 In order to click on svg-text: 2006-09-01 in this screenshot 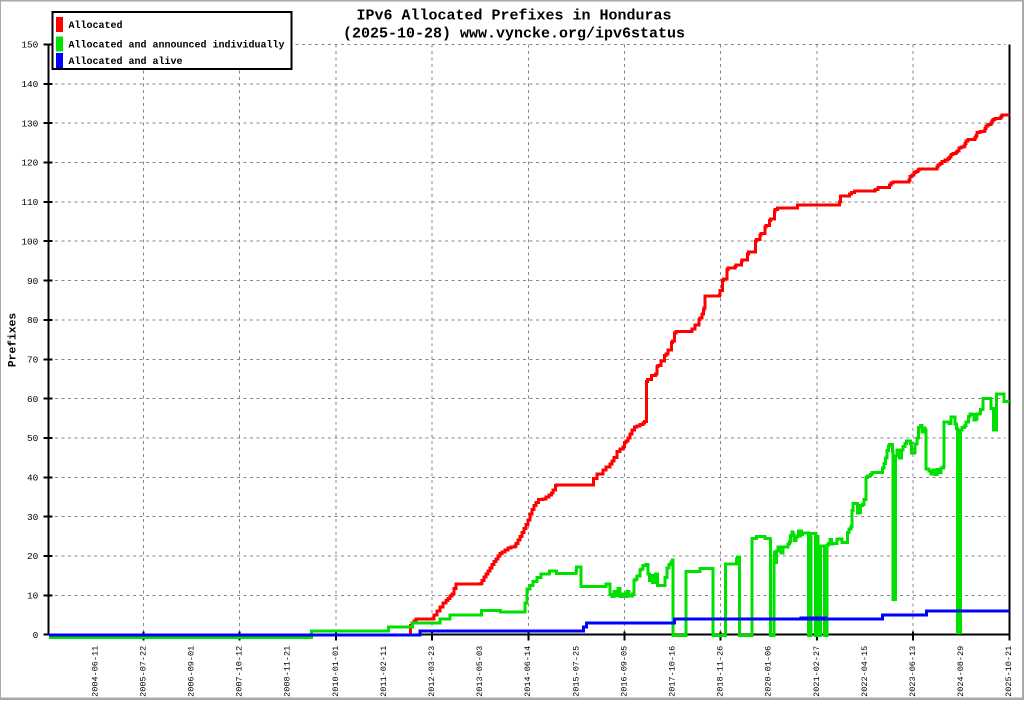, I will do `click(192, 671)`.